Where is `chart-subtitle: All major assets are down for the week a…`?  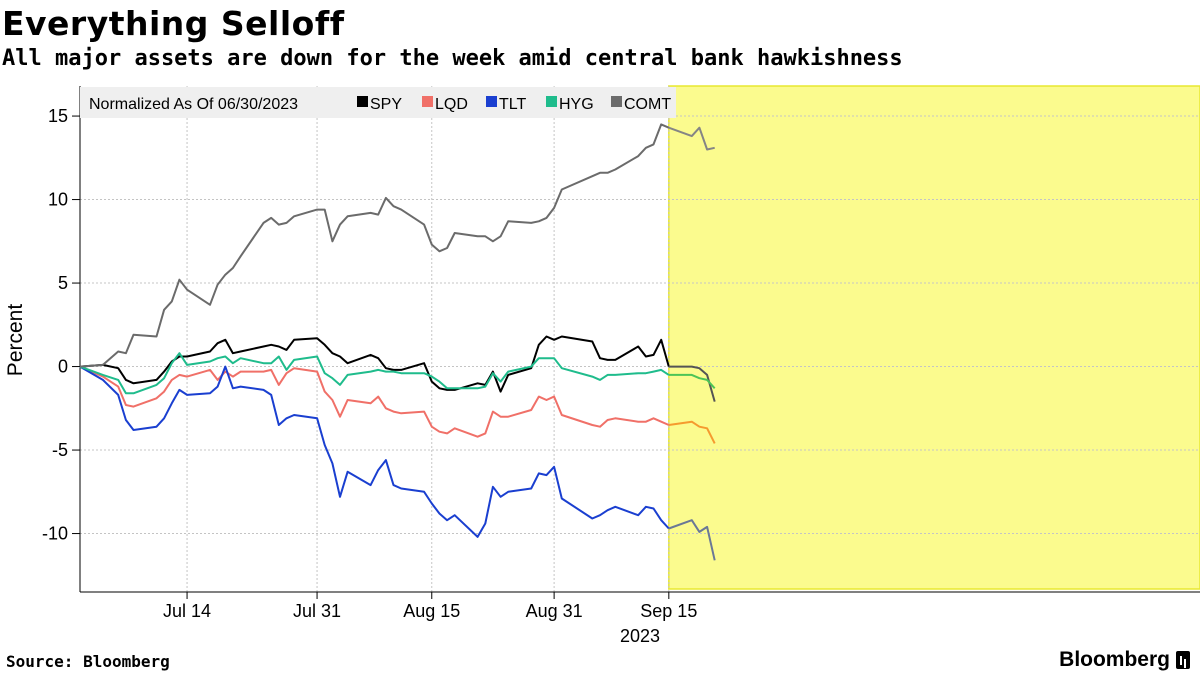 chart-subtitle: All major assets are down for the week a… is located at coordinates (452, 58).